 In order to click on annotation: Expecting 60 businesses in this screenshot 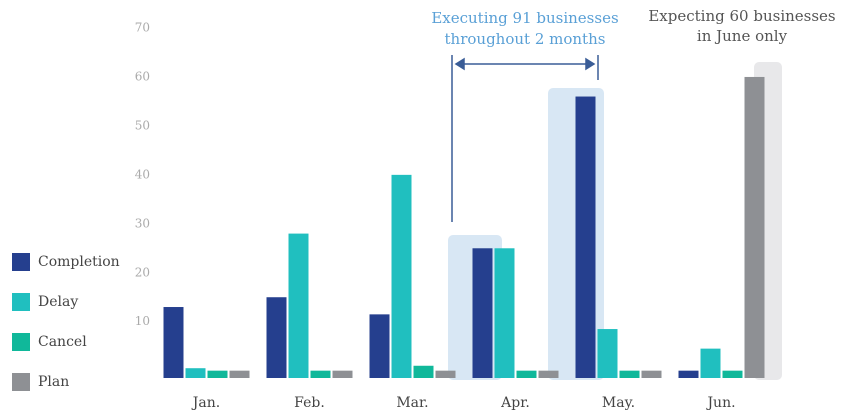, I will do `click(741, 16)`.